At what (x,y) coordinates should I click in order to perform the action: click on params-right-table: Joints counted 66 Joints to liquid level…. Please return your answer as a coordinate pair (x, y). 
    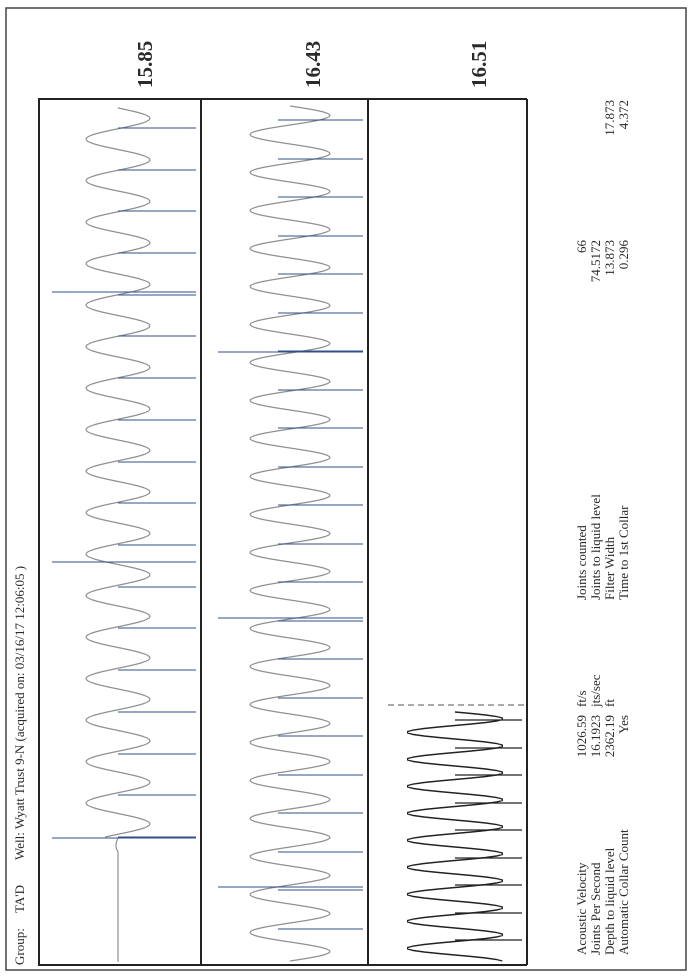
    Looking at the image, I should click on (602, 350).